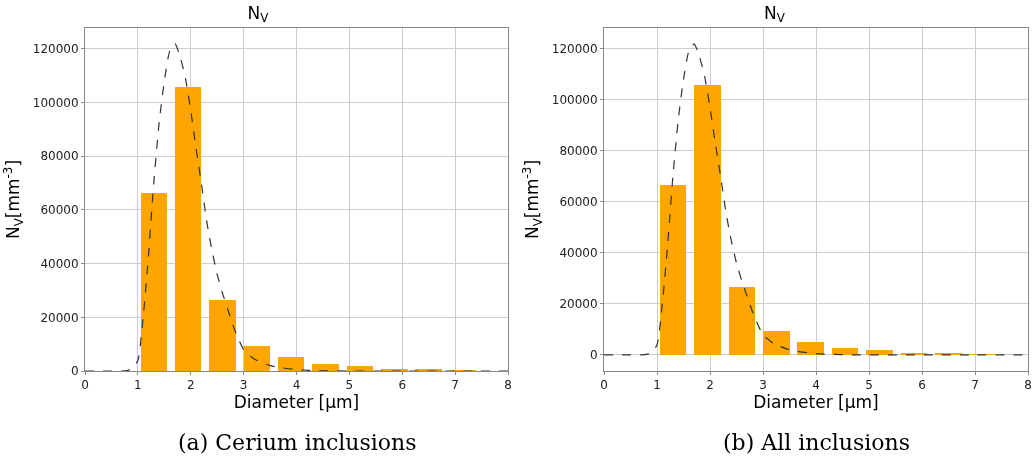 This screenshot has width=1033, height=465. I want to click on text: (a) Cerium inclusions, so click(297, 442).